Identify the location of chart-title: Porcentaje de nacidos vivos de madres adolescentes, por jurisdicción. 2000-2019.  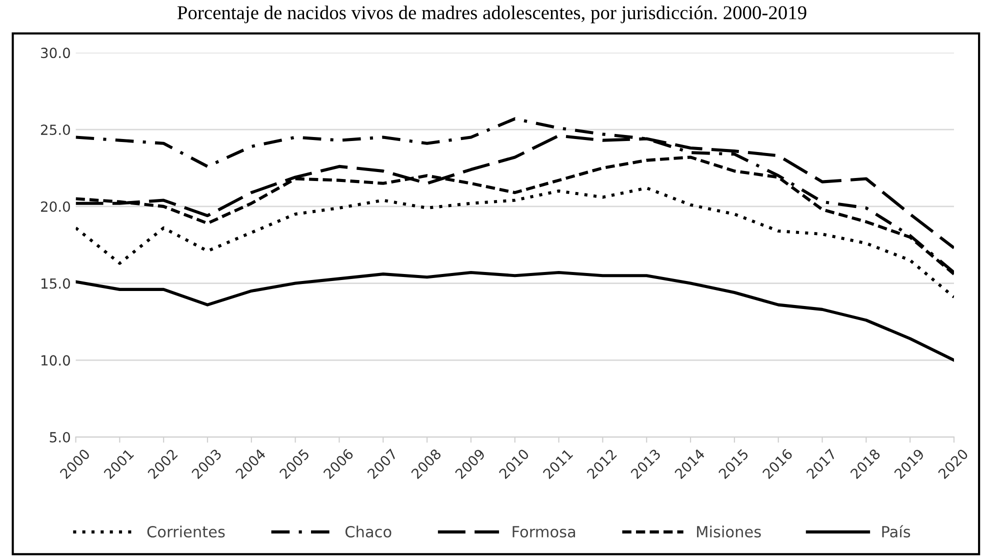
(491, 15).